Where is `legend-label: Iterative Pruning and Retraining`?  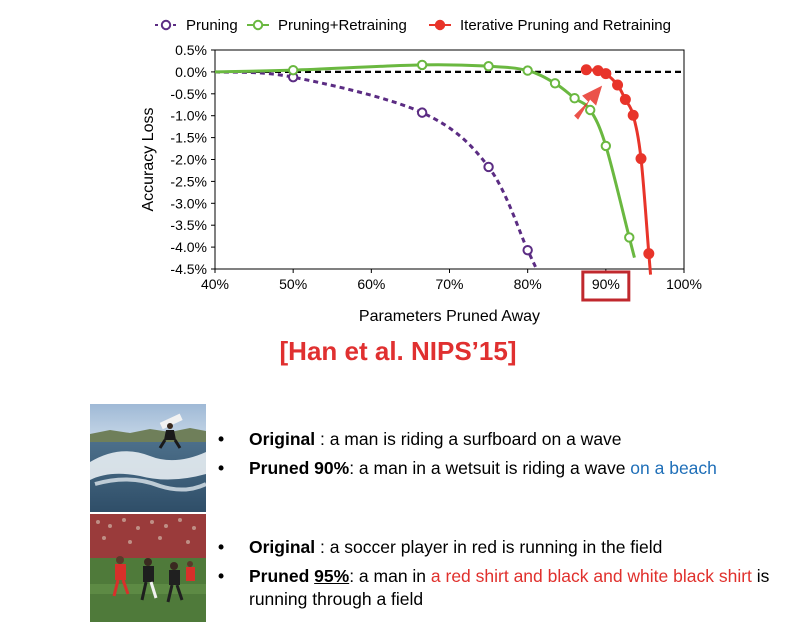 legend-label: Iterative Pruning and Retraining is located at coordinates (565, 25).